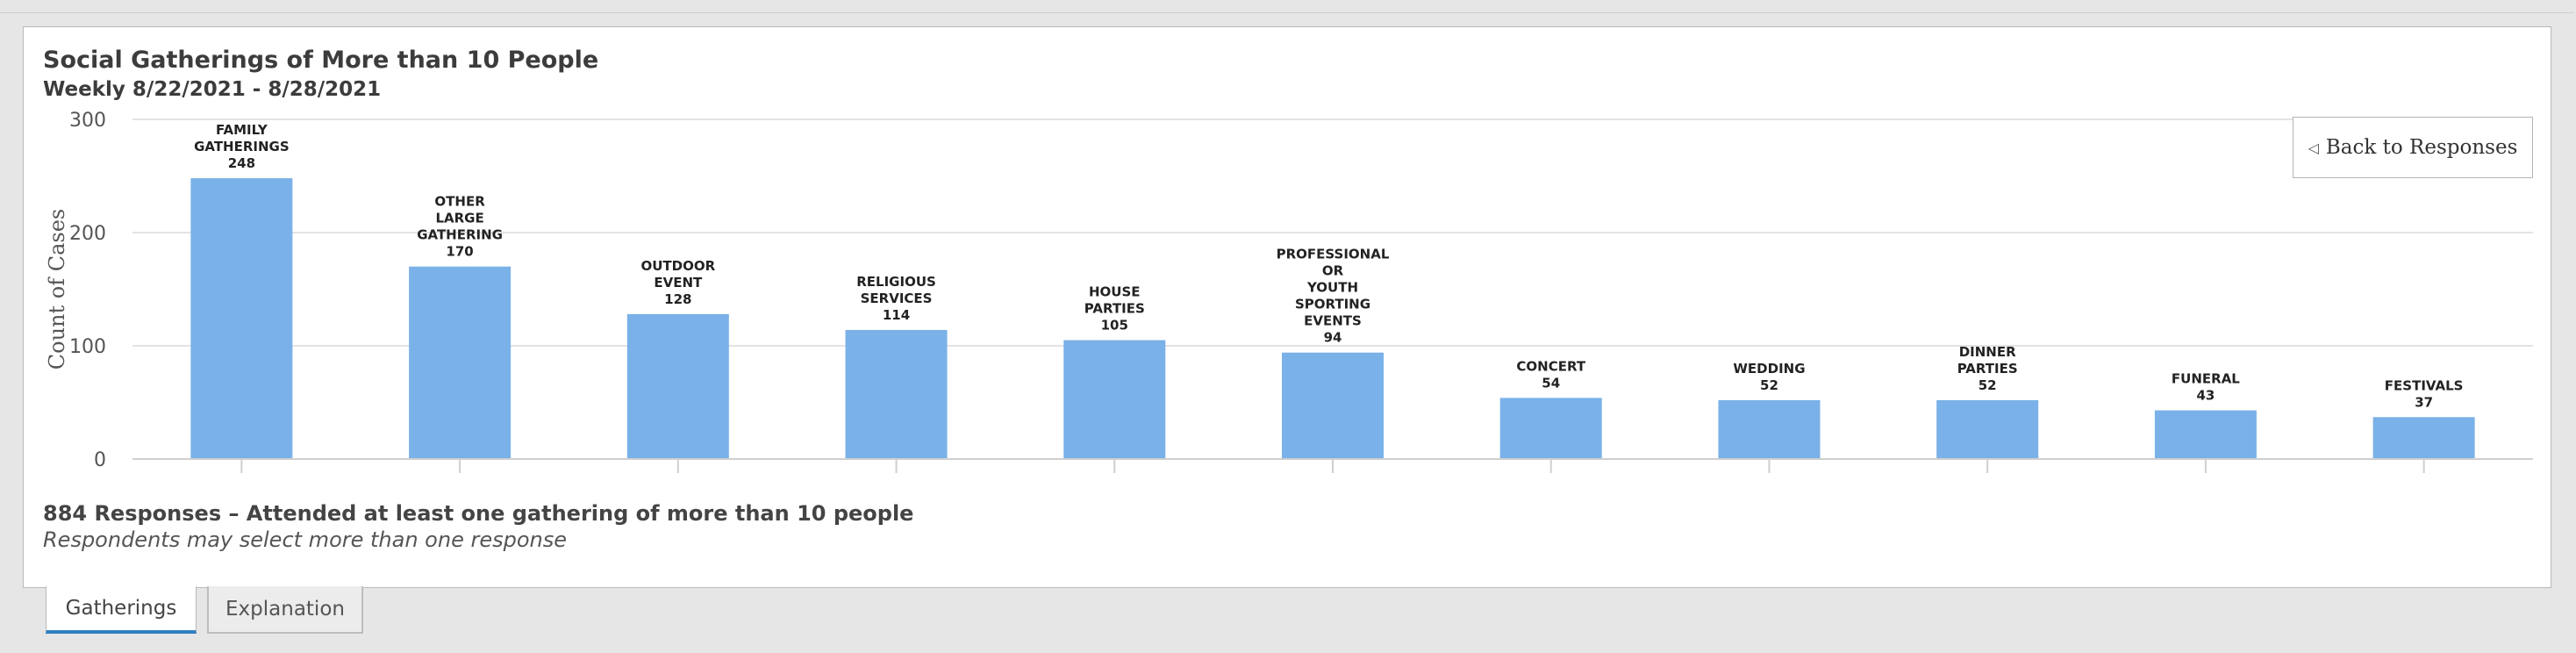 Image resolution: width=2576 pixels, height=653 pixels. Describe the element at coordinates (100, 460) in the screenshot. I see `y-tick-label: 0` at that location.